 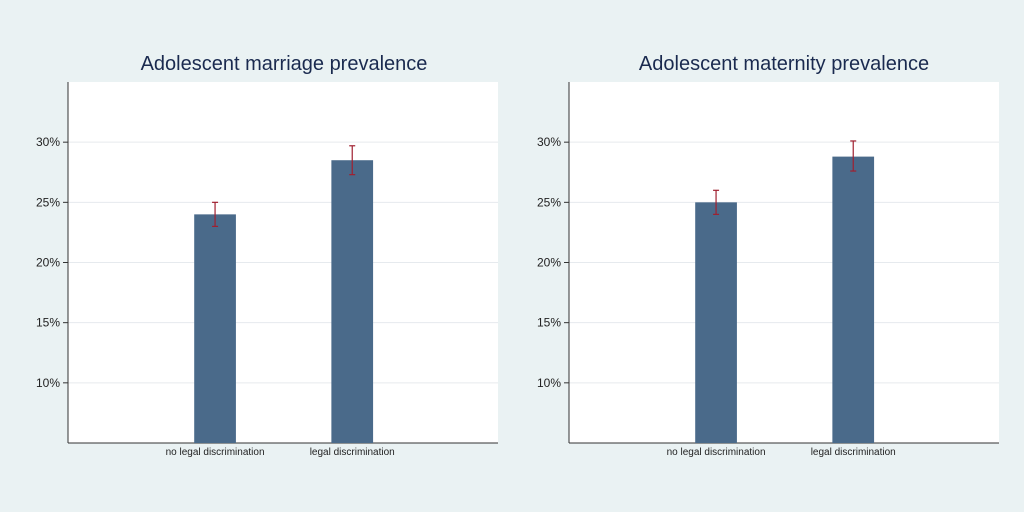 What do you see at coordinates (284, 64) in the screenshot?
I see `chart-title: Adolescent marriage prevalence` at bounding box center [284, 64].